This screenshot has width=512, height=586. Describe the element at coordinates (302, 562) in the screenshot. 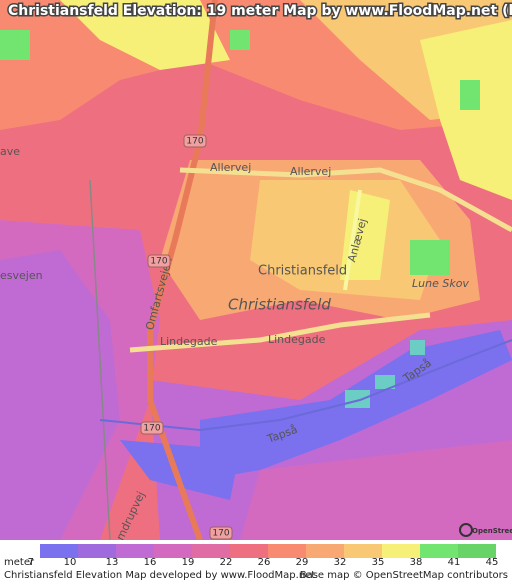

I see `legend-value: 29` at that location.